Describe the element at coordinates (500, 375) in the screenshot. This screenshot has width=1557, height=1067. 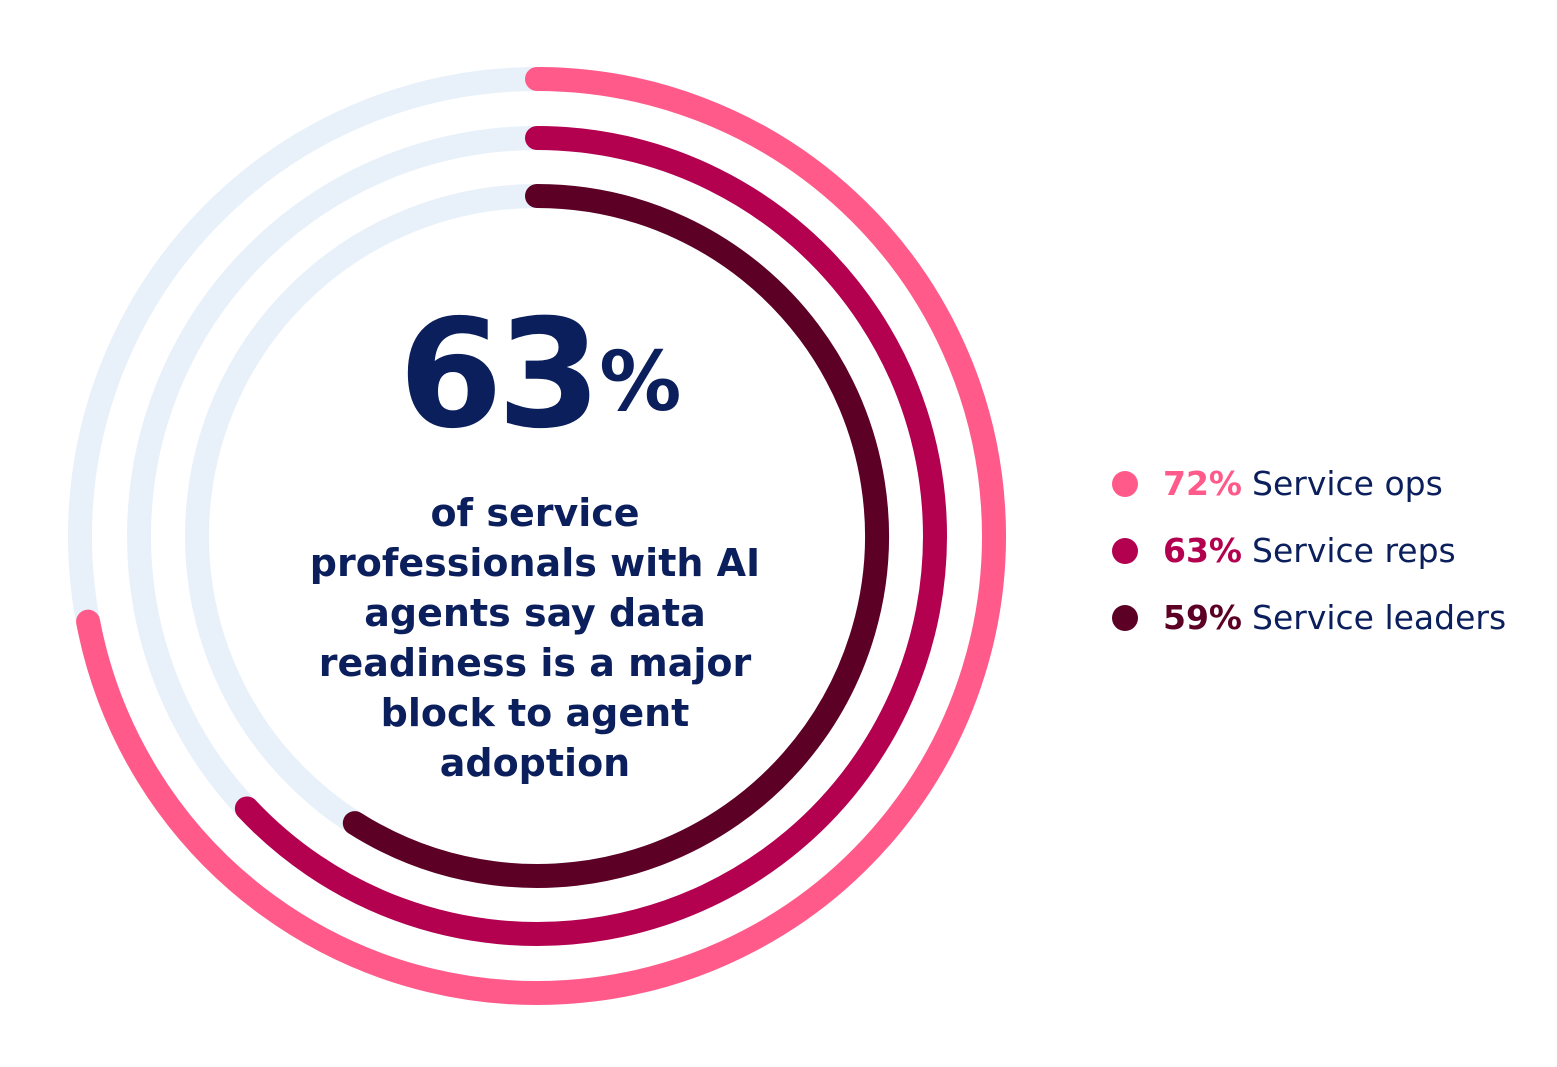
I see `headline-number: 63` at that location.